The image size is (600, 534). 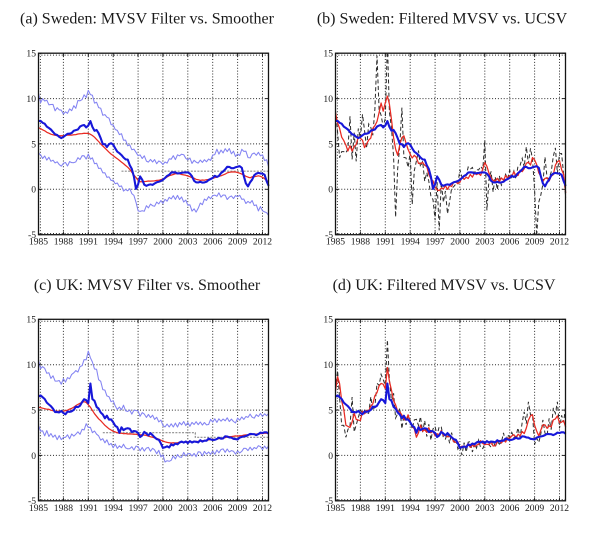 What do you see at coordinates (444, 285) in the screenshot?
I see `svg-text: (d) UK: Filtered MVSV vs. UCSV` at bounding box center [444, 285].